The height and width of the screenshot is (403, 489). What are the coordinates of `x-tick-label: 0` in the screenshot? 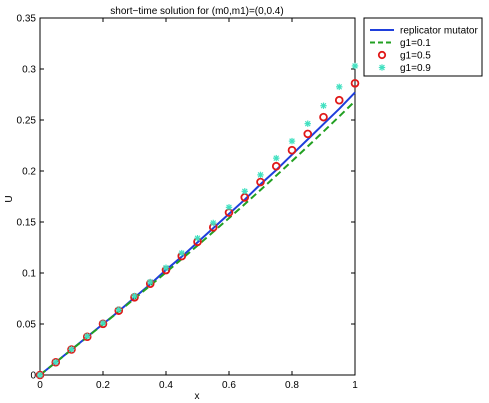 It's located at (40, 385).